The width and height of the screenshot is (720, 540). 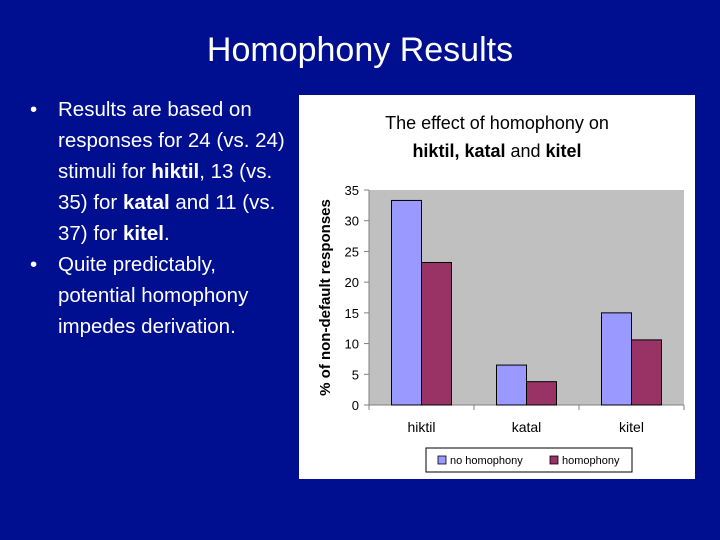 I want to click on y-tick-label: 10, so click(x=352, y=344).